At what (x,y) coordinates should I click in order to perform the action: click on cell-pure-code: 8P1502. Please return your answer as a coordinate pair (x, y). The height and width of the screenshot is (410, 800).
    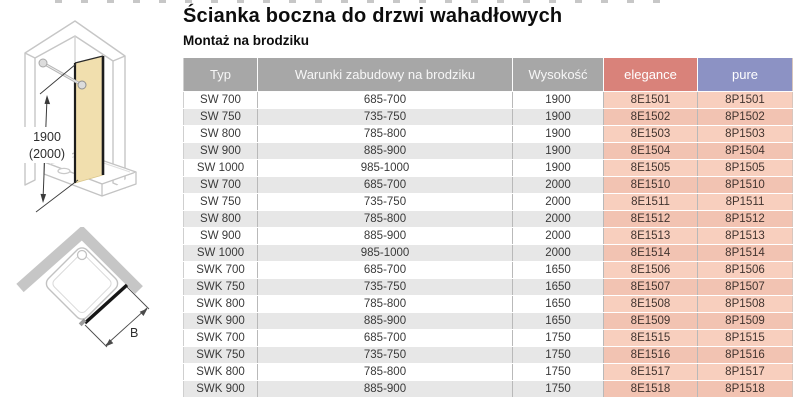
    Looking at the image, I should click on (745, 117).